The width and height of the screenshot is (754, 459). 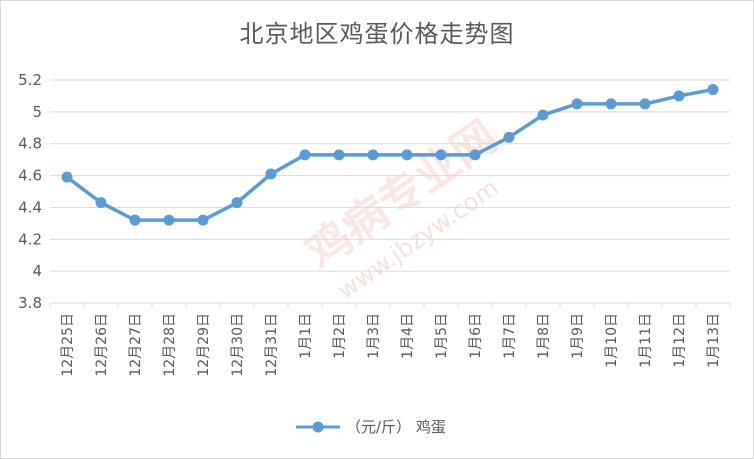 What do you see at coordinates (30, 191) in the screenshot?
I see `y-axis-ticks: 3.8 4 4.2 4.4 4.6 4.8 5 5.2` at bounding box center [30, 191].